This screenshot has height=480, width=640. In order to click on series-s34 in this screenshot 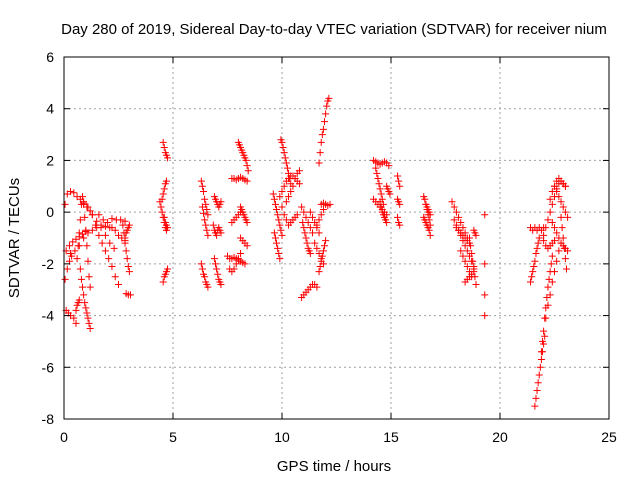, I will do `click(277, 214)`.